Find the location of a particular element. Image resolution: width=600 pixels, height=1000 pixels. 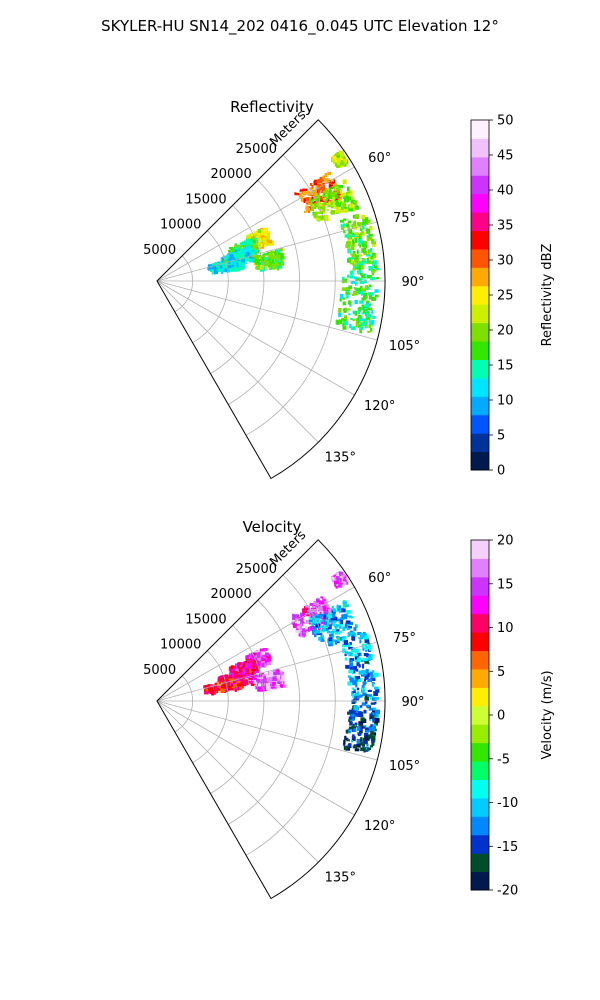

azimuth-tick-label: 60° is located at coordinates (379, 158).